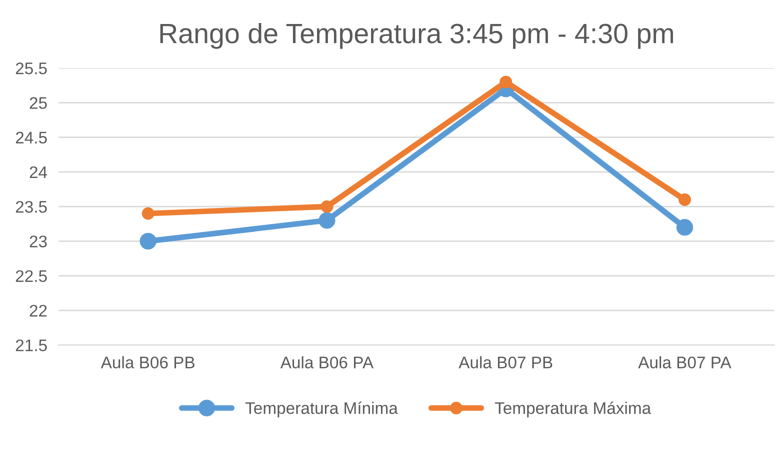 The width and height of the screenshot is (782, 454). What do you see at coordinates (31, 345) in the screenshot?
I see `y-tick-label: 21.5` at bounding box center [31, 345].